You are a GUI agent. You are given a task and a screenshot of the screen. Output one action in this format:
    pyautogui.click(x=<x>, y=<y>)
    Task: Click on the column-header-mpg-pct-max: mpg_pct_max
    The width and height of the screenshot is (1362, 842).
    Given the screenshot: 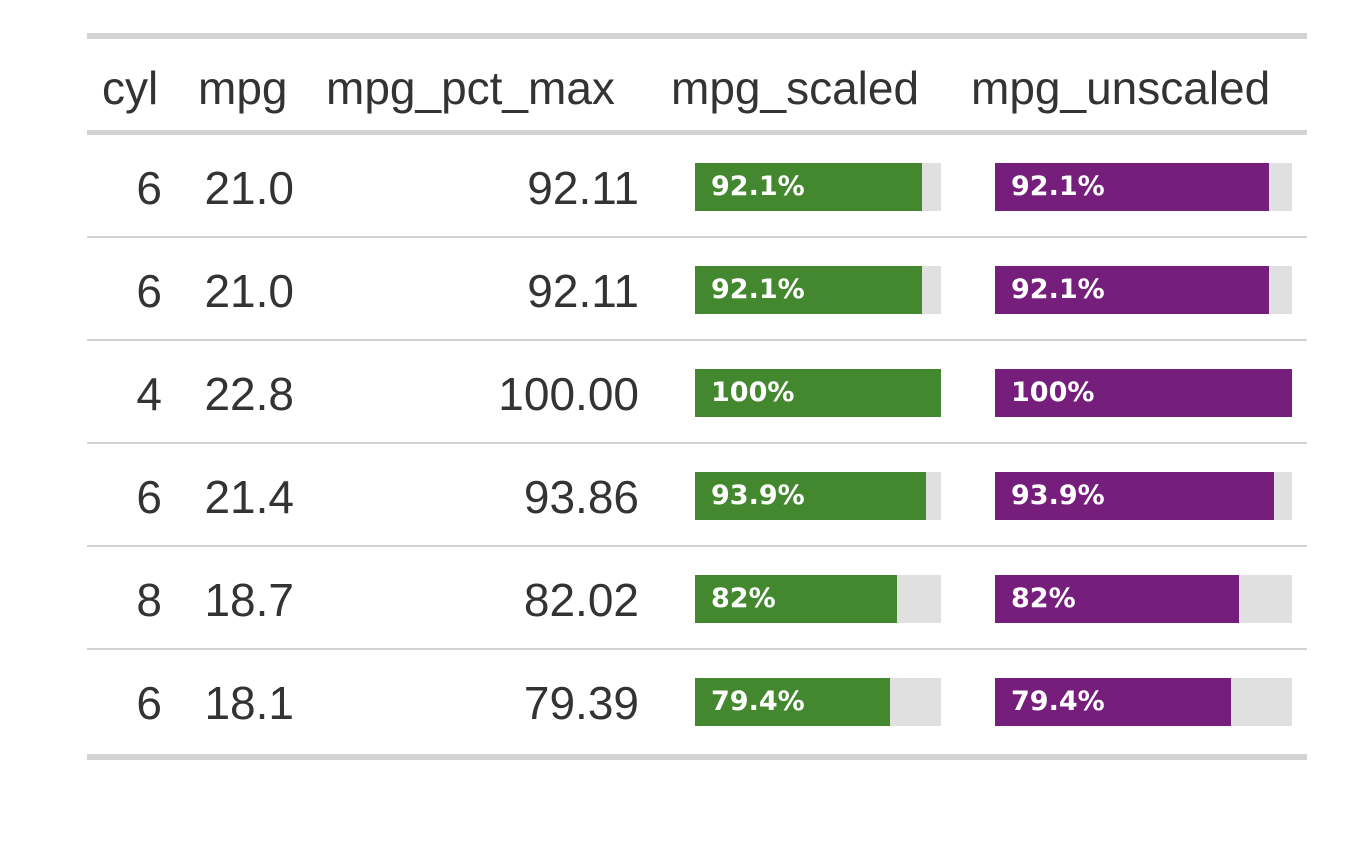 What is the action you would take?
    pyautogui.click(x=470, y=88)
    